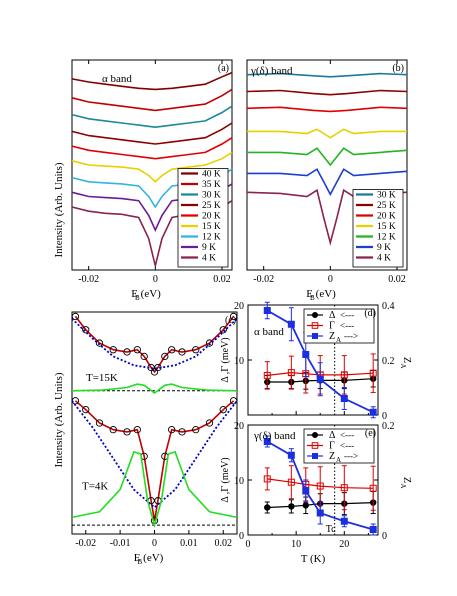 The image size is (457, 596). What do you see at coordinates (88, 279) in the screenshot?
I see `panel-a-xtick-label: -0.02` at bounding box center [88, 279].